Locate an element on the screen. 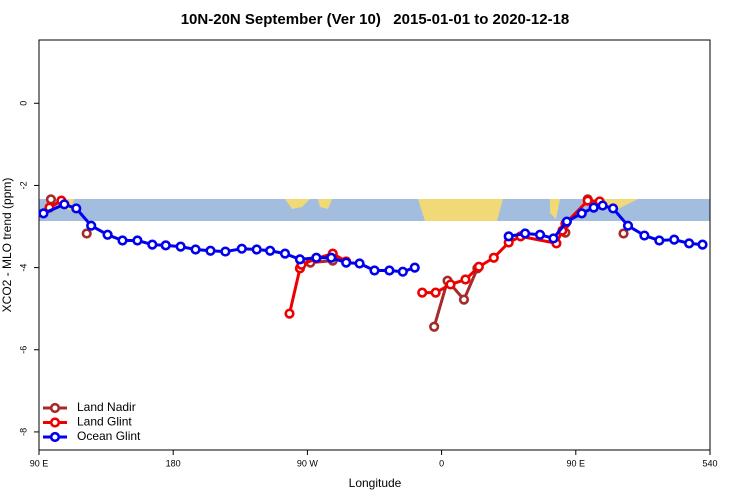 The width and height of the screenshot is (750, 500). y-tick-label: -4 is located at coordinates (23, 268).